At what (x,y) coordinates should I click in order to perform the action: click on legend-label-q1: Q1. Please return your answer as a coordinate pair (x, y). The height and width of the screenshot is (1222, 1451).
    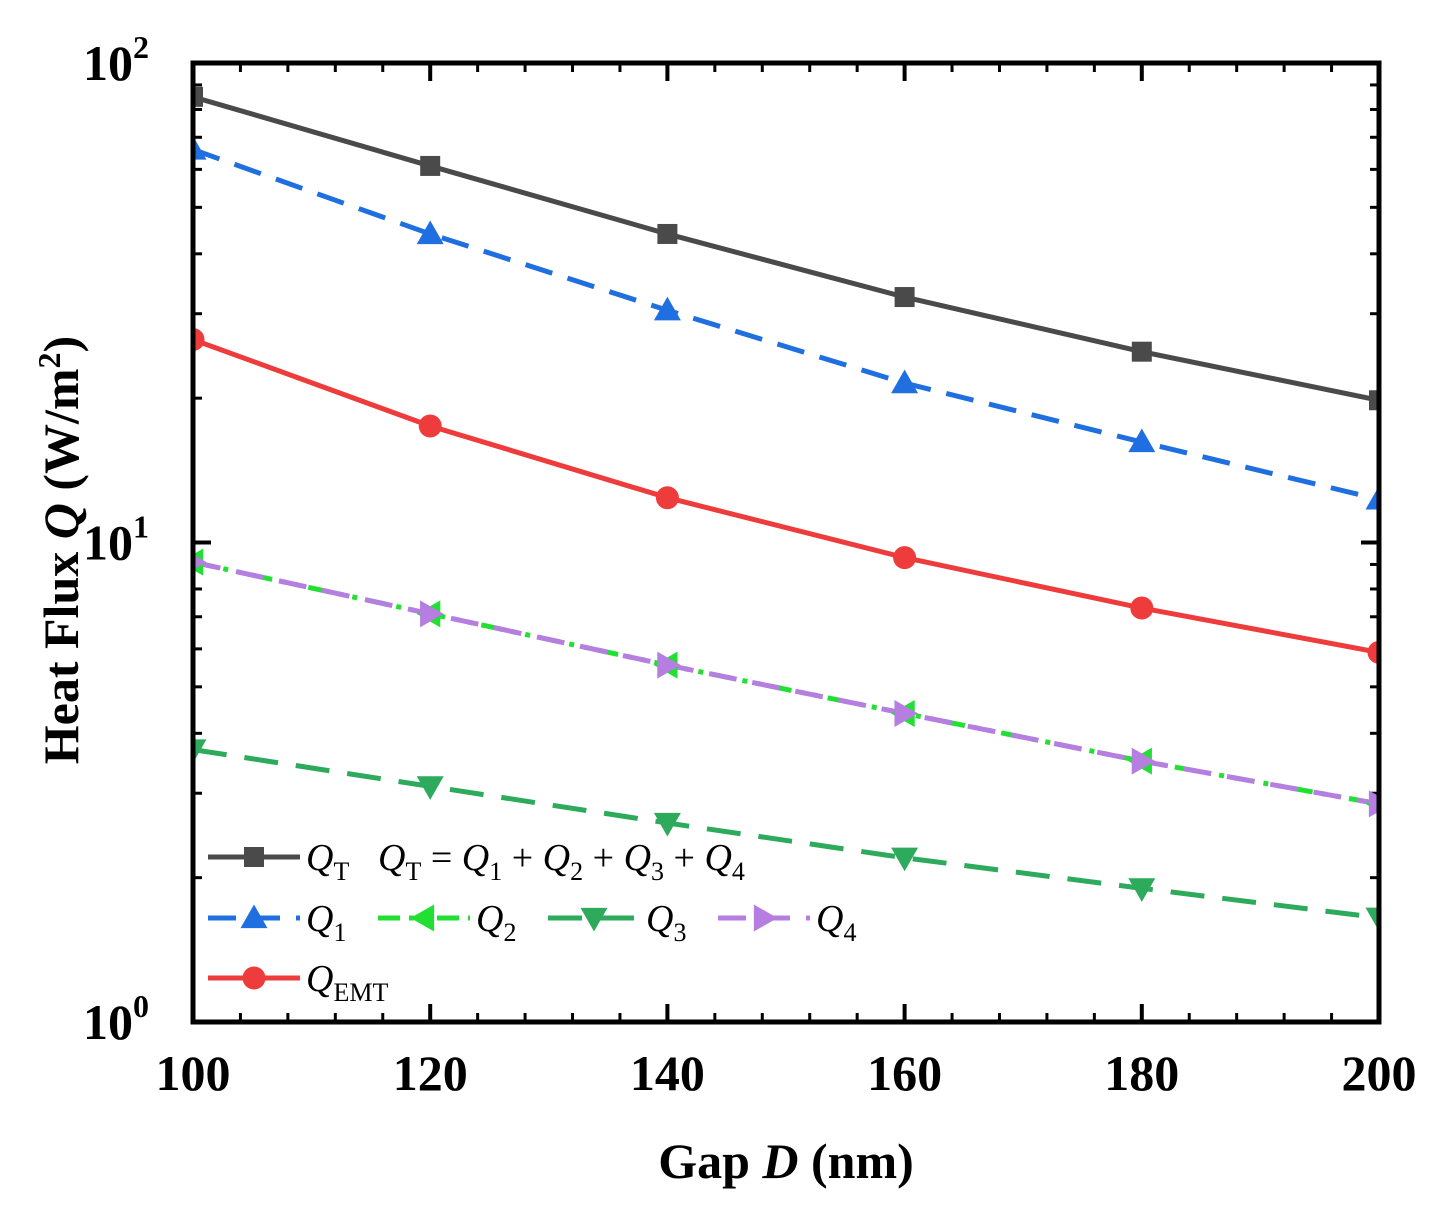
    Looking at the image, I should click on (326, 922).